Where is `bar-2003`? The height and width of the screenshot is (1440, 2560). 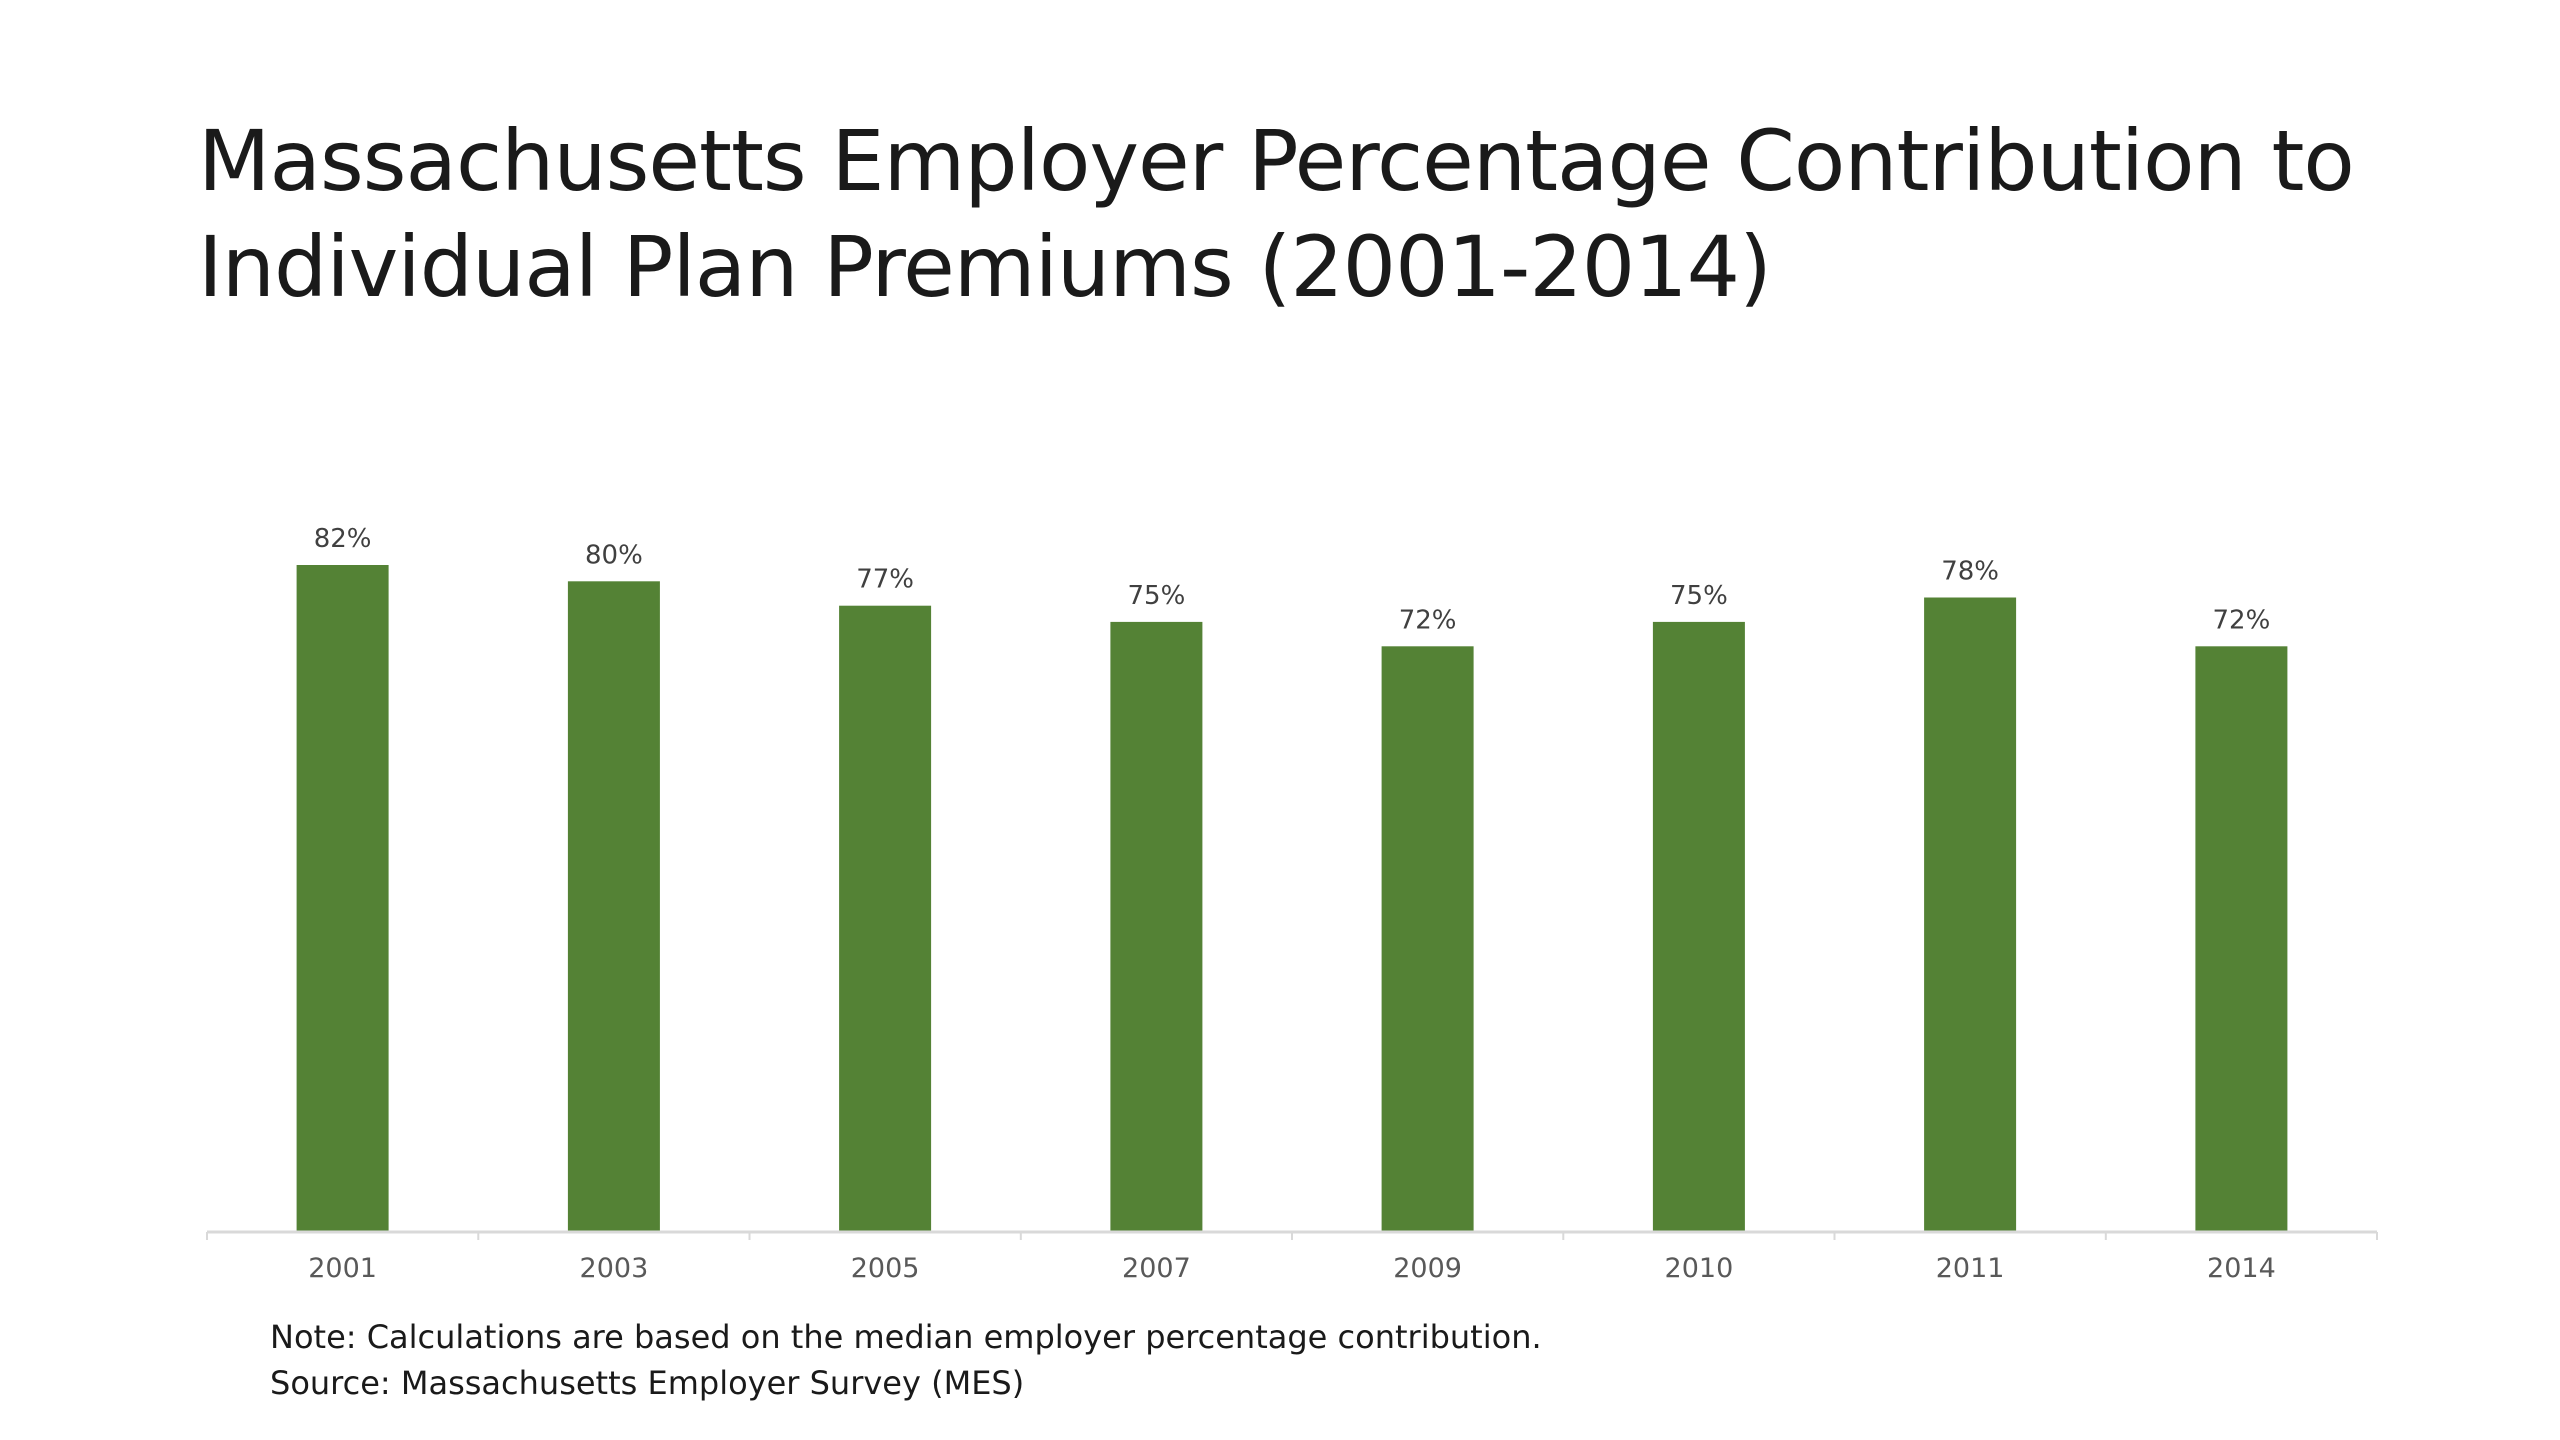
bar-2003 is located at coordinates (613, 906).